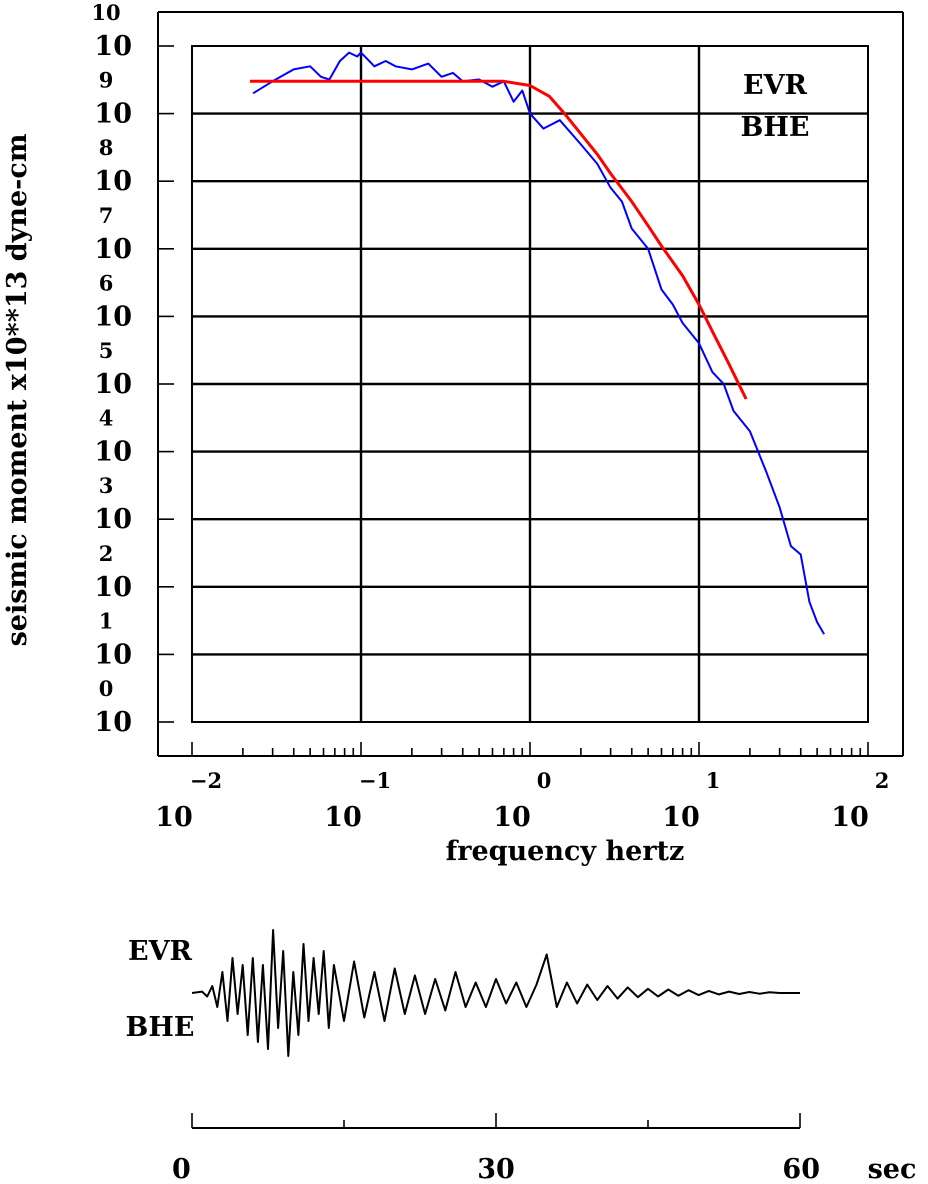  What do you see at coordinates (775, 85) in the screenshot?
I see `station-label: EVR` at bounding box center [775, 85].